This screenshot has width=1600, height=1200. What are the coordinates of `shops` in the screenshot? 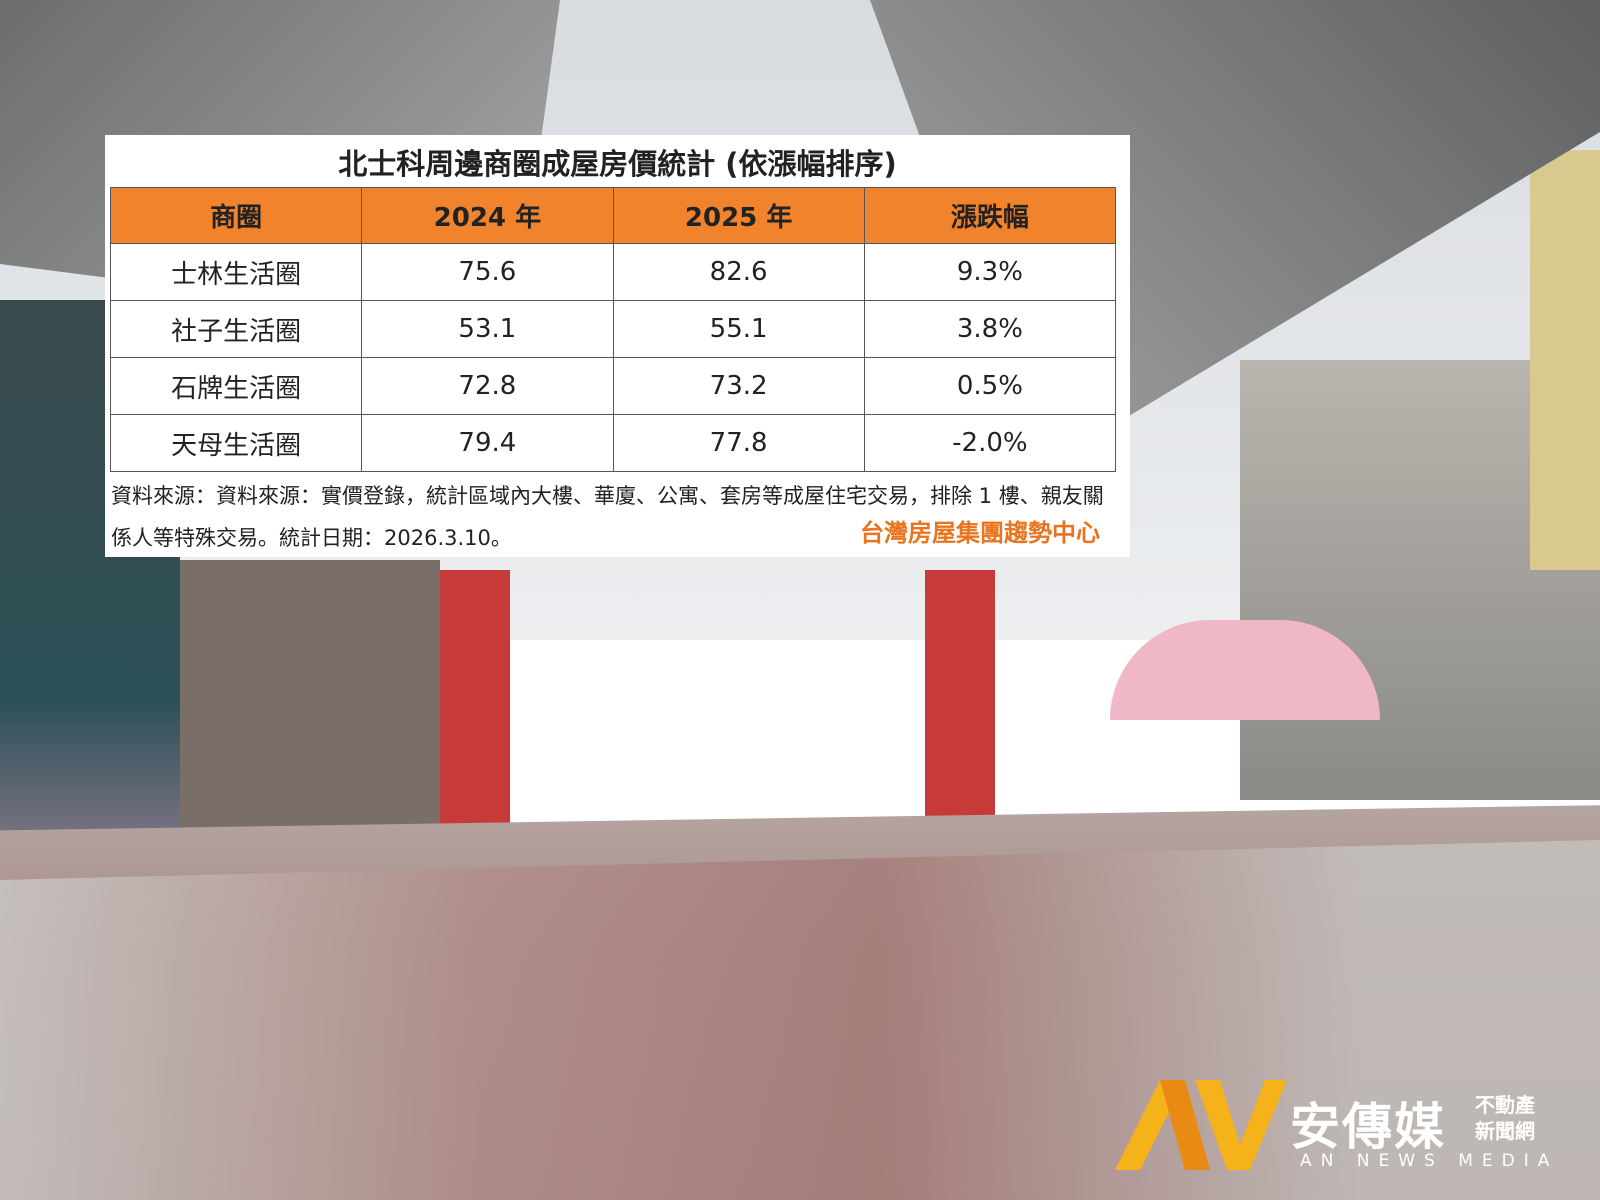 It's located at (310, 695).